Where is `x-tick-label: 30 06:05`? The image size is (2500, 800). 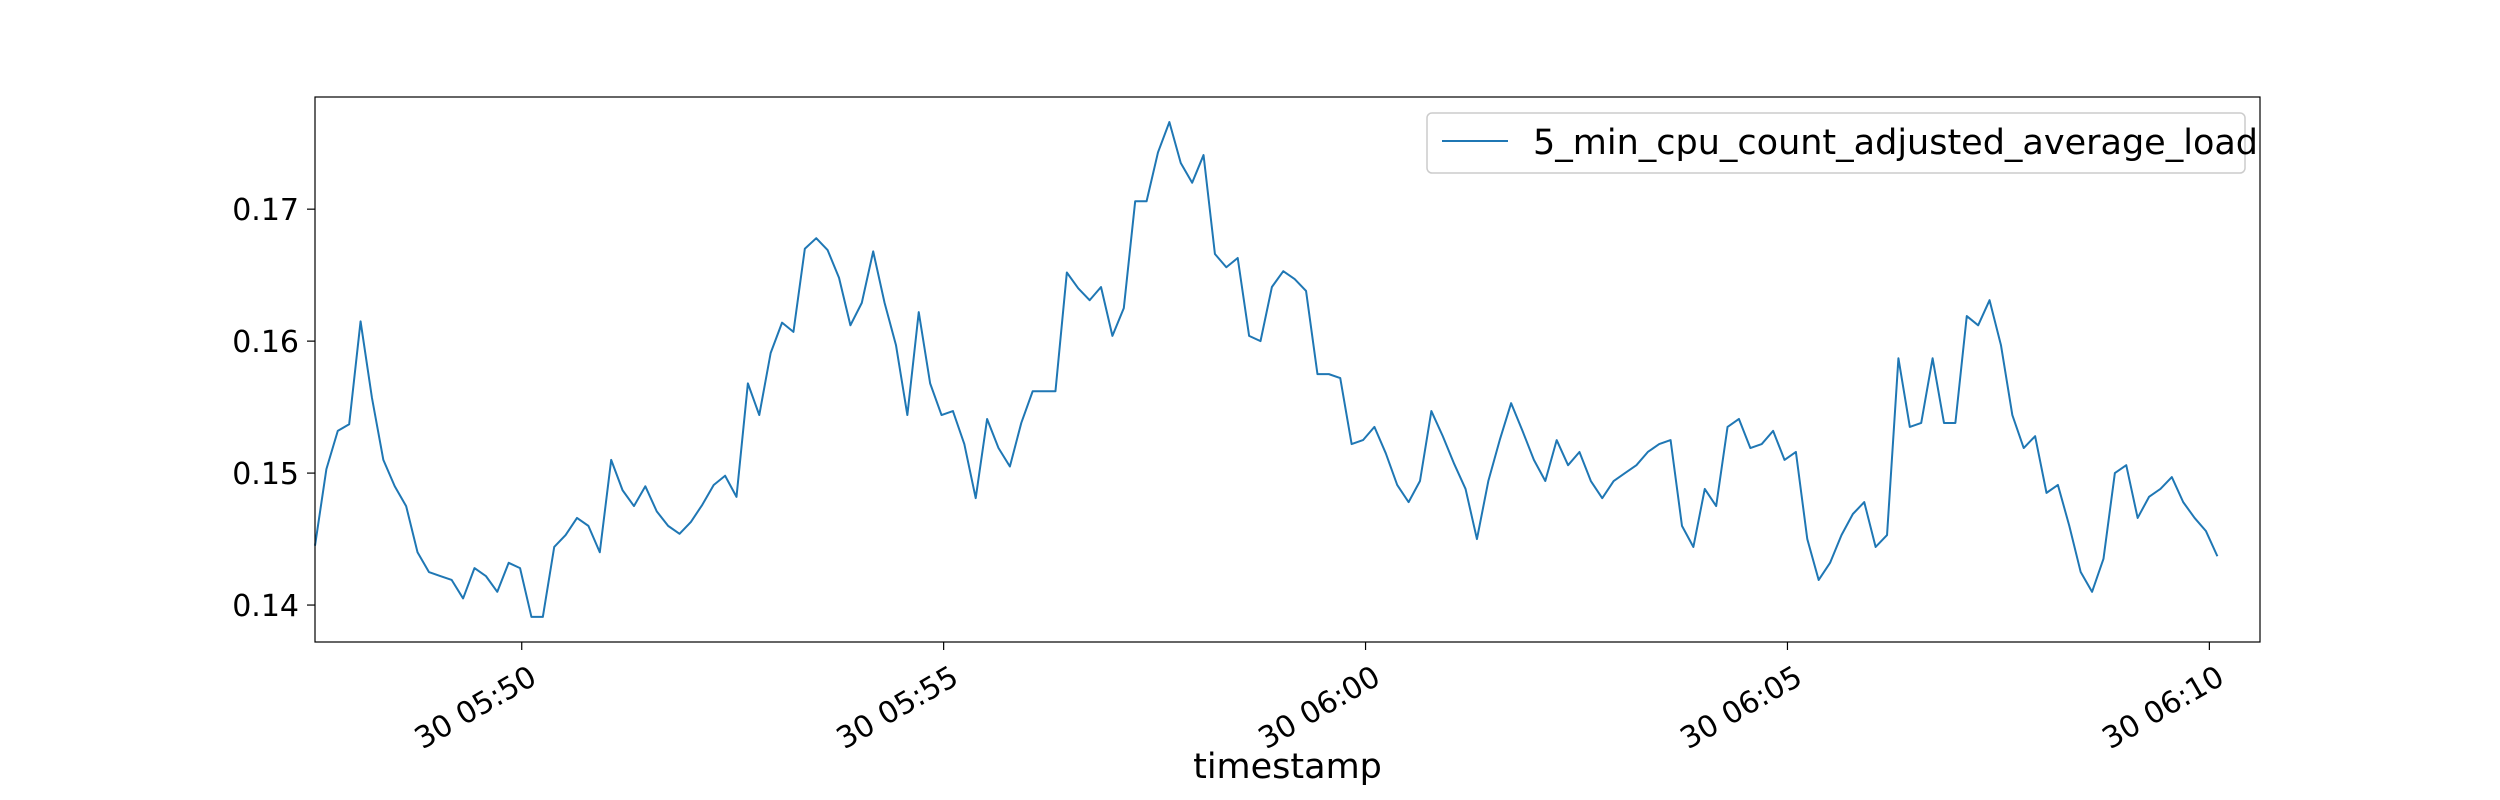
x-tick-label: 30 06:05 is located at coordinates (1742, 707).